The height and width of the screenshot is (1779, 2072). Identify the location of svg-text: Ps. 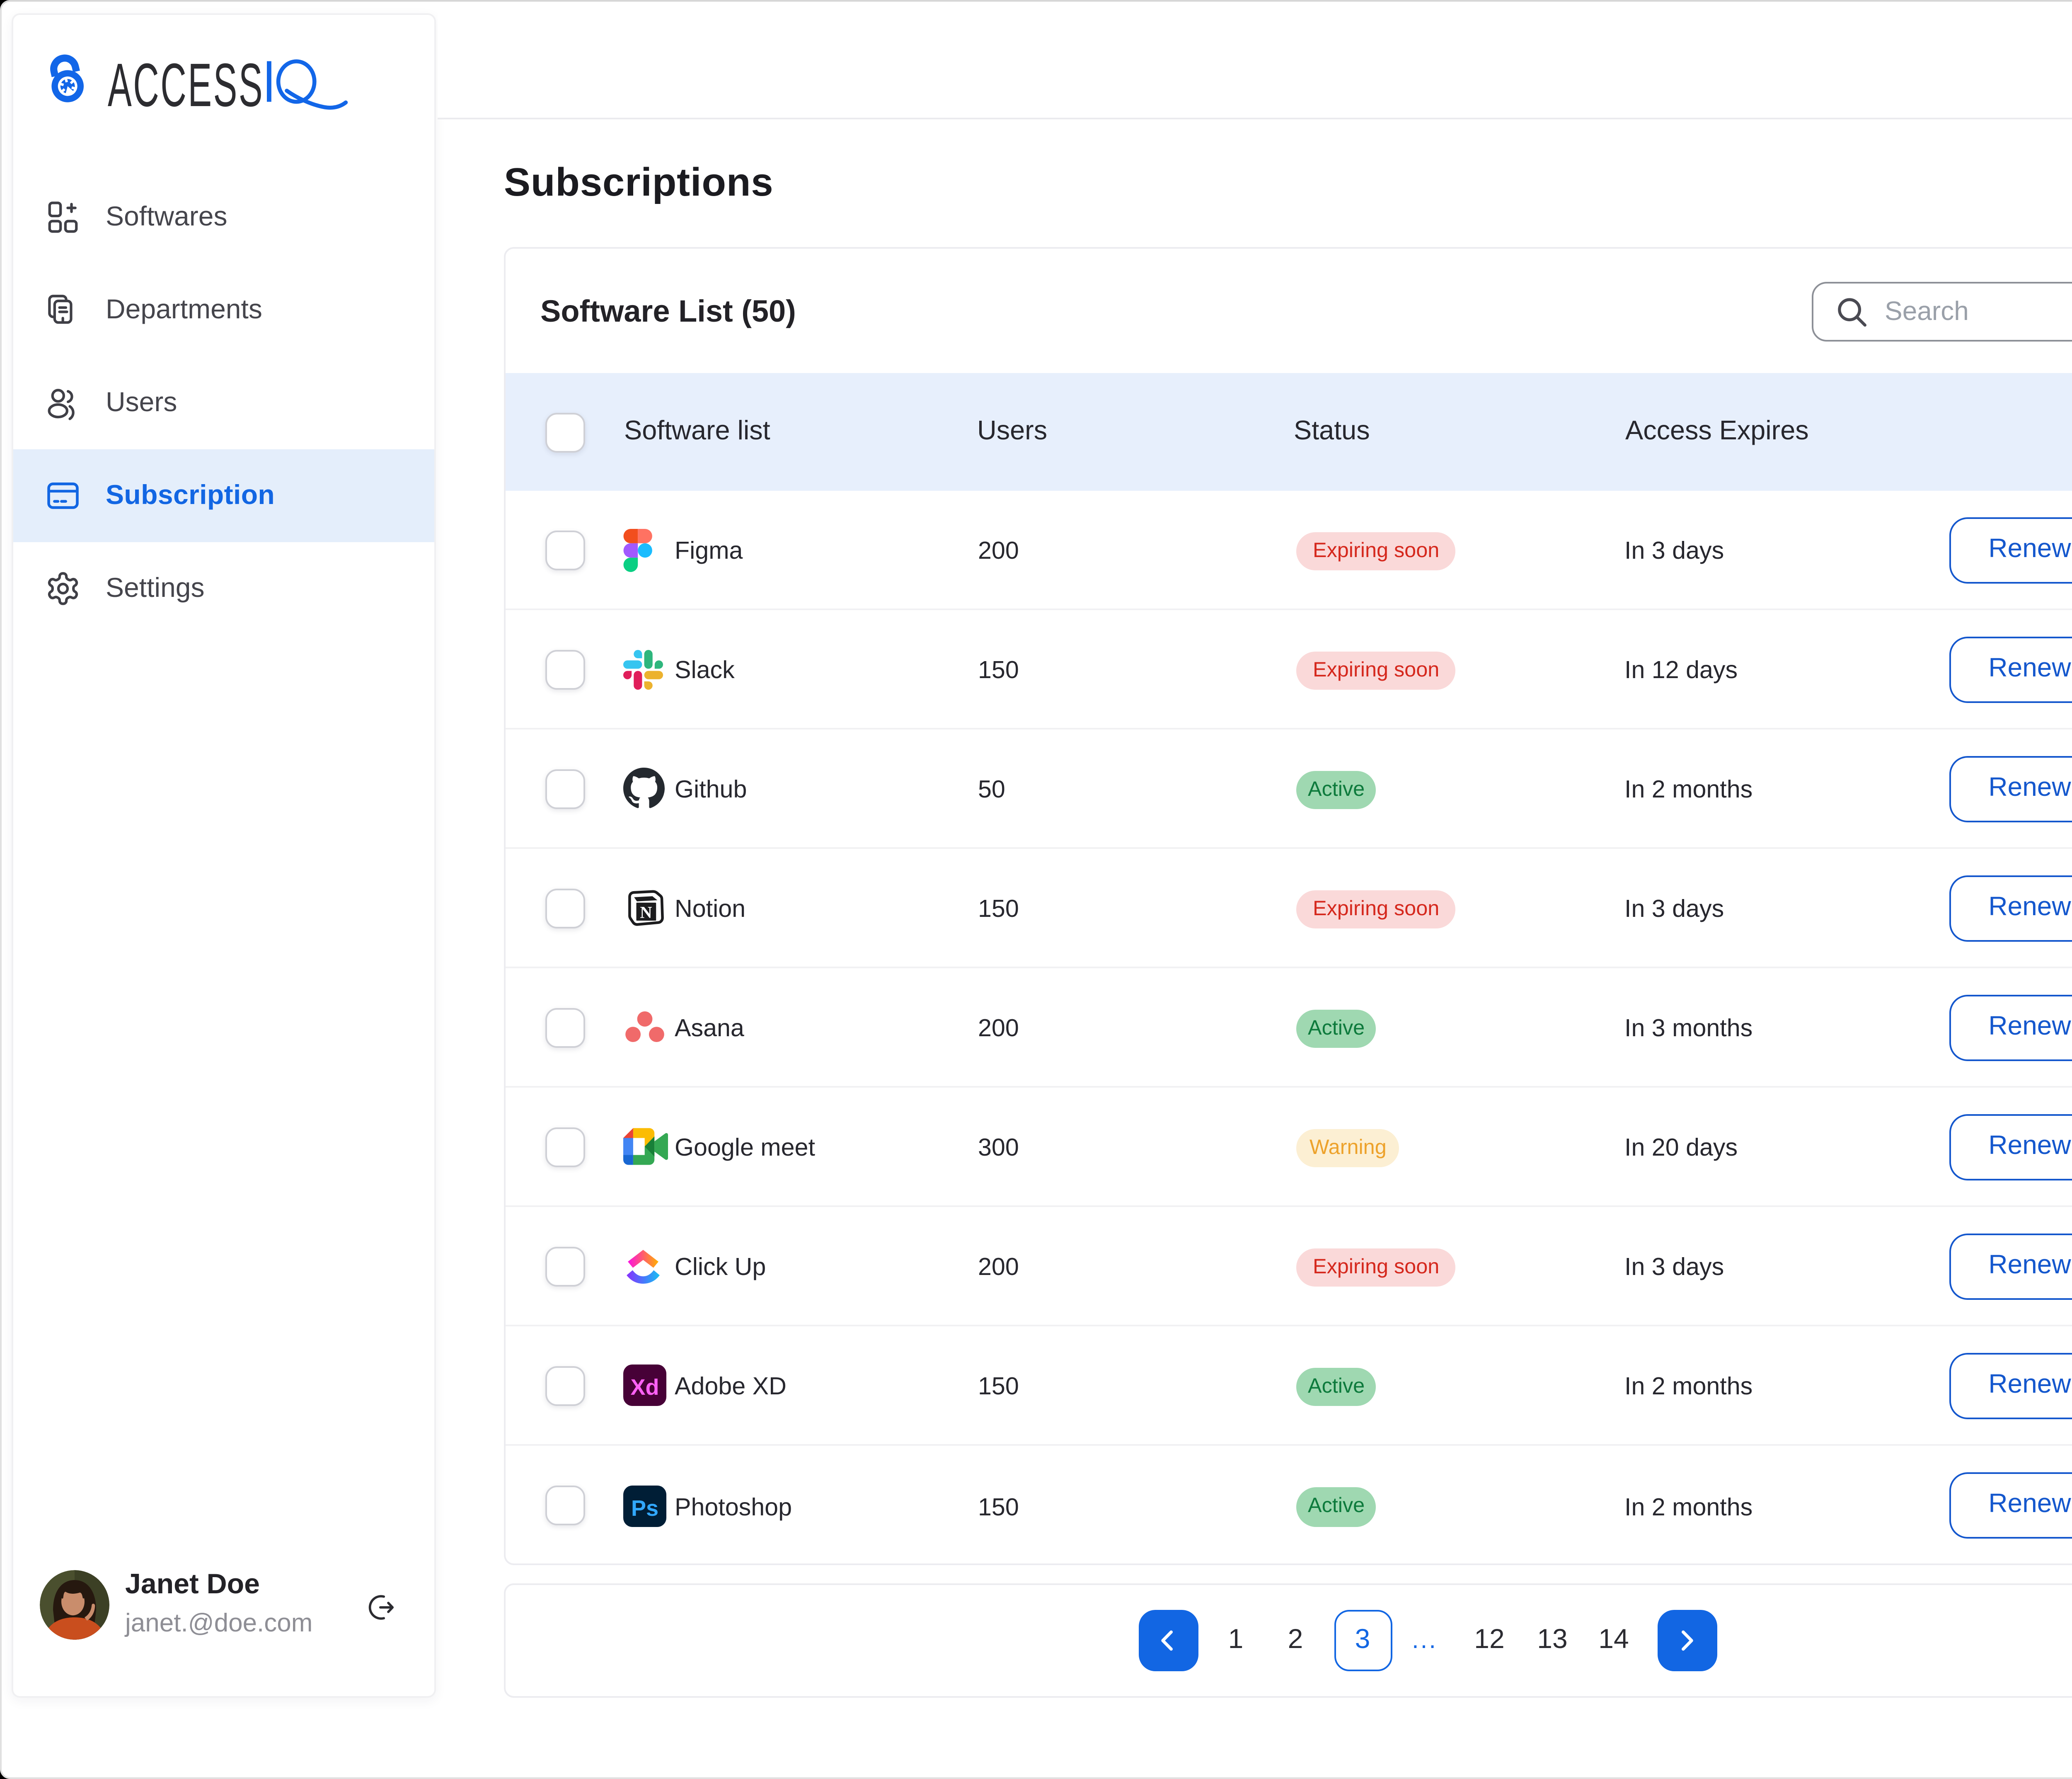
(644, 1507).